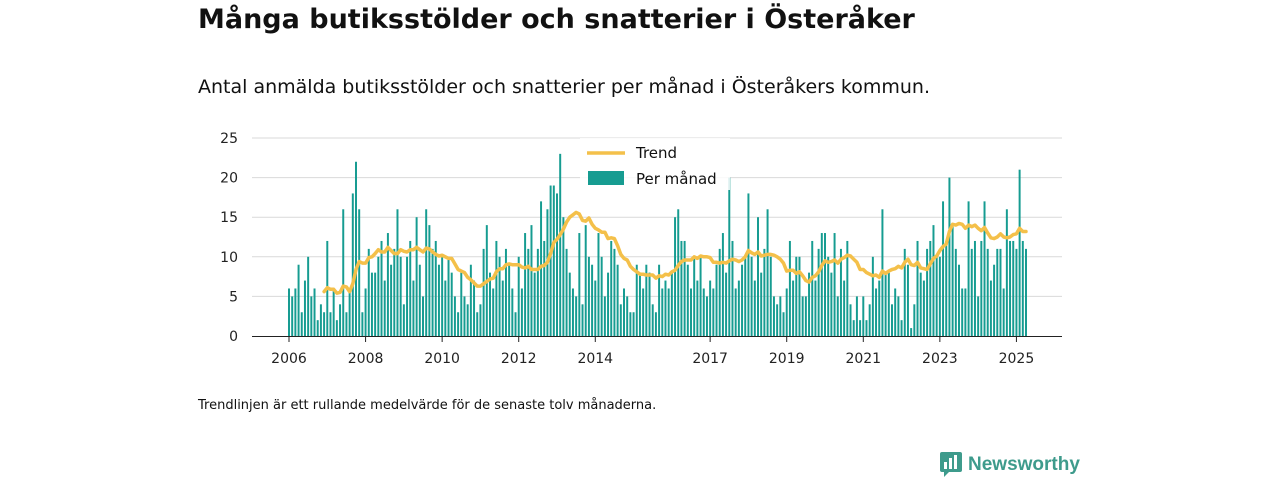 The width and height of the screenshot is (1280, 480). What do you see at coordinates (229, 179) in the screenshot?
I see `y-tick-label: 20` at bounding box center [229, 179].